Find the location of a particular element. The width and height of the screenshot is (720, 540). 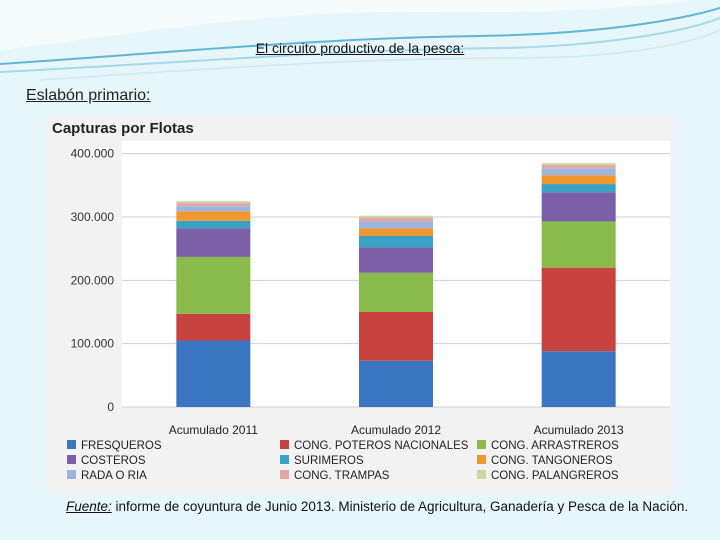

legend-label: CONG. PALANGREROS is located at coordinates (555, 476).